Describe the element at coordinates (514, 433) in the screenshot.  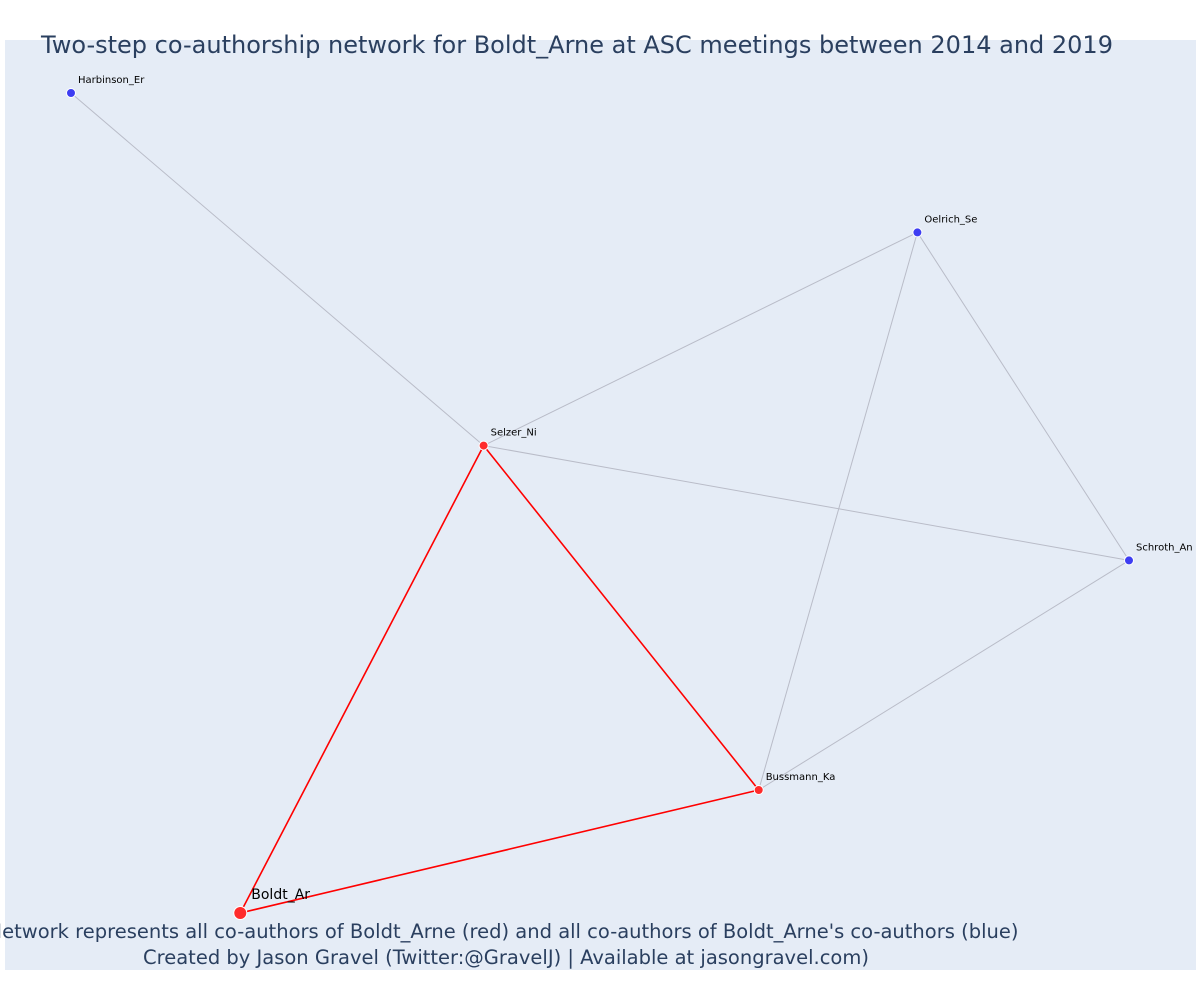
I see `node-label-Selzer_Ni: Selzer_Ni` at that location.